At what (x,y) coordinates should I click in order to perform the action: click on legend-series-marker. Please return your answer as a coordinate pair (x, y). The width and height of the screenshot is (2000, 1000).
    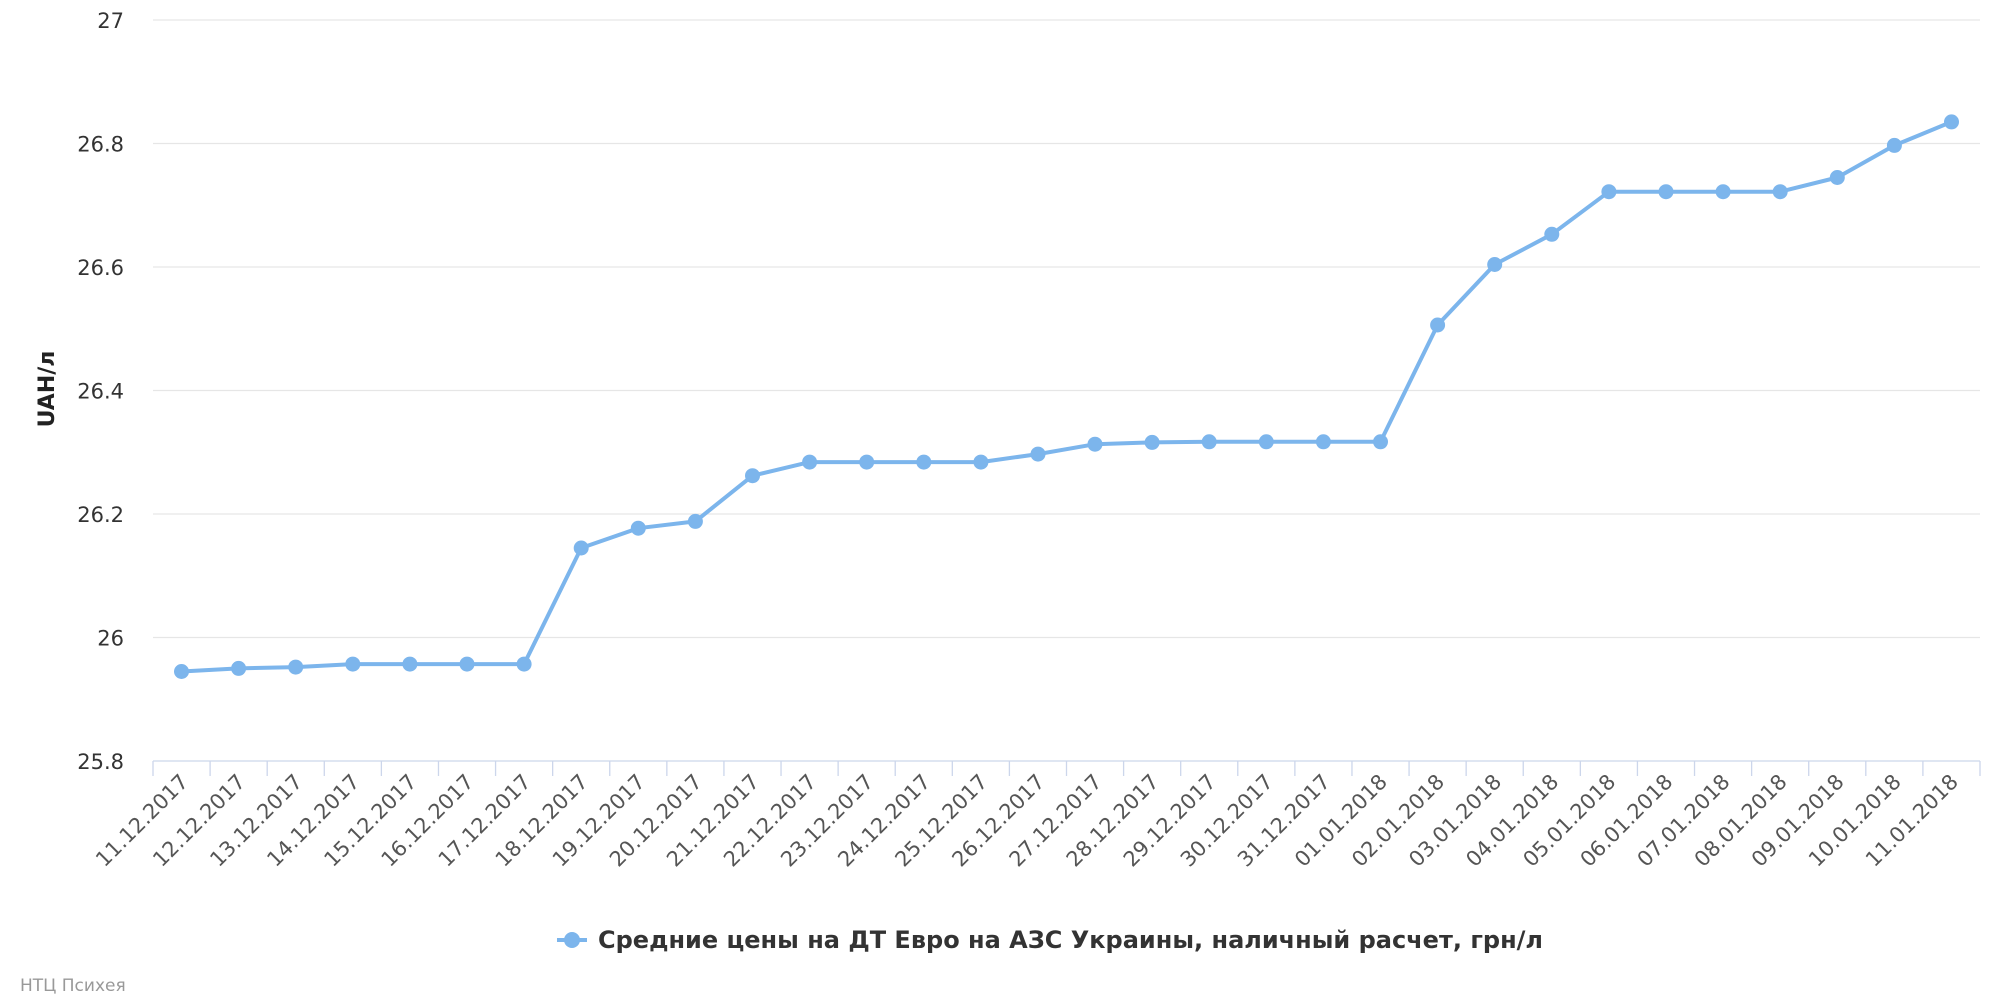
    Looking at the image, I should click on (572, 940).